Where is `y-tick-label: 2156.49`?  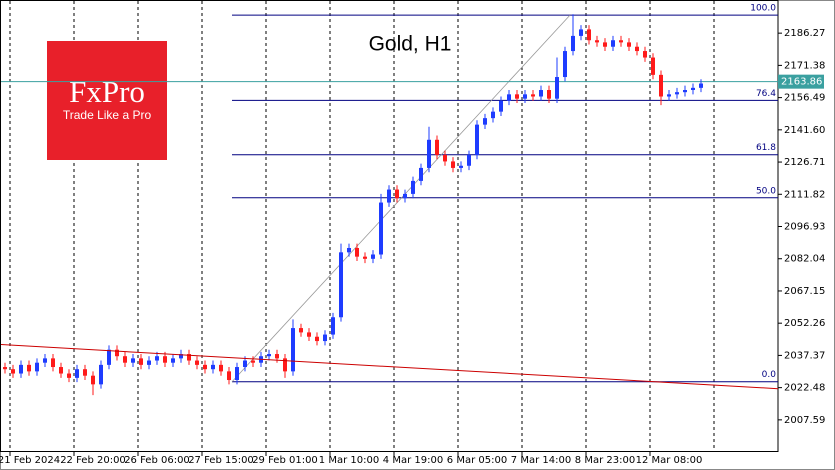 y-tick-label: 2156.49 is located at coordinates (804, 98).